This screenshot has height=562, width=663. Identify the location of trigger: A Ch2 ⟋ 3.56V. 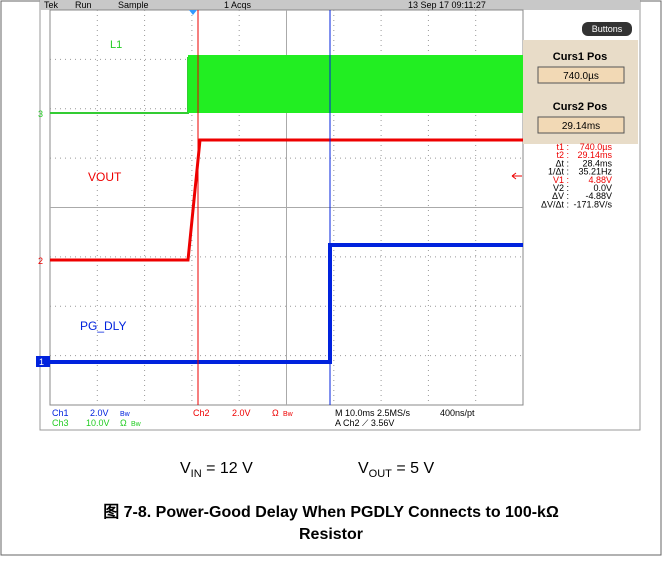
(364, 423).